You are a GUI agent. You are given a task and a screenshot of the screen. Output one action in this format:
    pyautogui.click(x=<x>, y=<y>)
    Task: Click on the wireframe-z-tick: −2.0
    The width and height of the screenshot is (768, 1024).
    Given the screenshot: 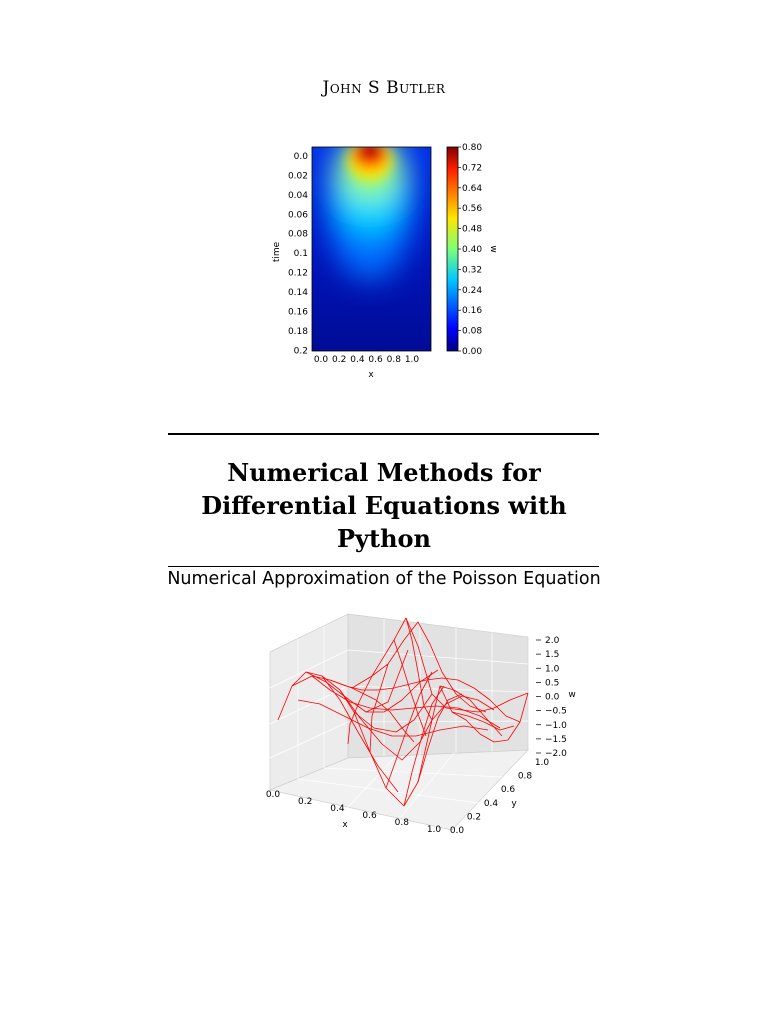 What is the action you would take?
    pyautogui.click(x=556, y=754)
    